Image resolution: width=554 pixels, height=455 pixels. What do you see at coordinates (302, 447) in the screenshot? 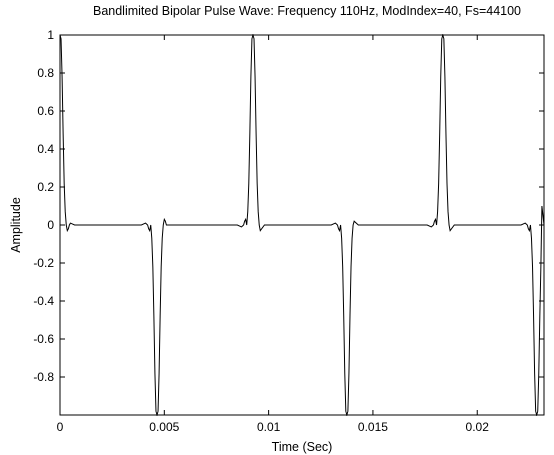
I see `x-axis-label: Time (Sec)` at bounding box center [302, 447].